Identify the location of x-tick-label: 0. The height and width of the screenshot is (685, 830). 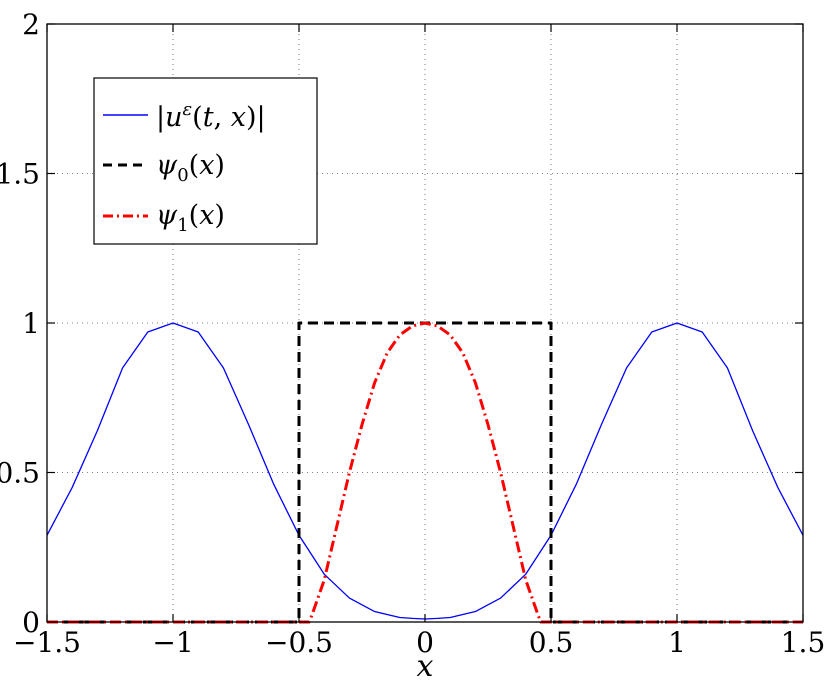
(425, 642).